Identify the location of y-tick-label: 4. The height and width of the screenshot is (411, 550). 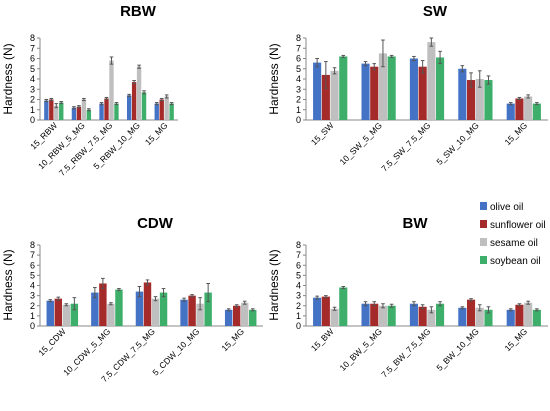
(298, 79).